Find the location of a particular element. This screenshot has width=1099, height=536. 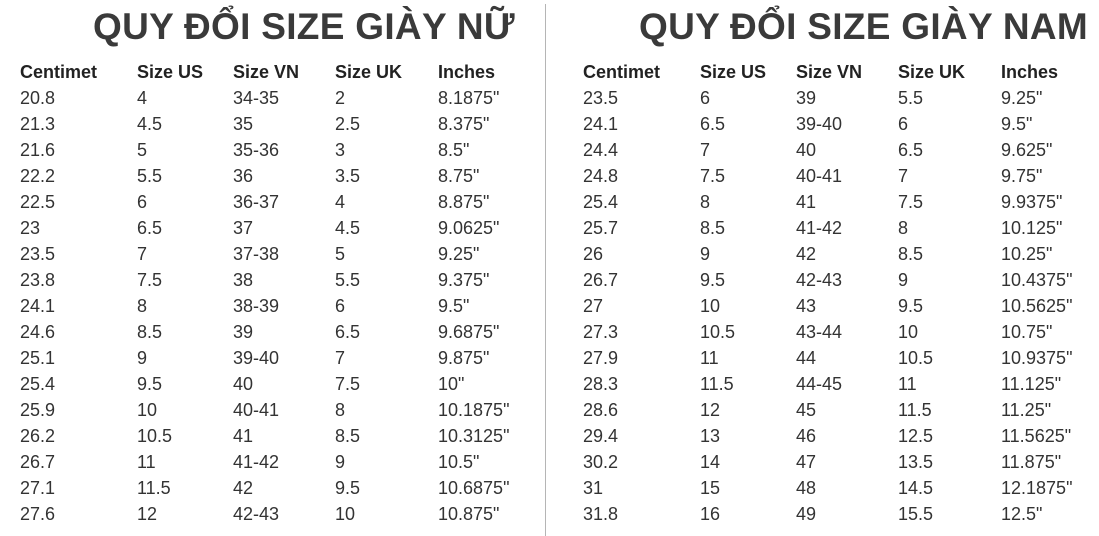

cell-centimet: 24.6 is located at coordinates (38, 332).